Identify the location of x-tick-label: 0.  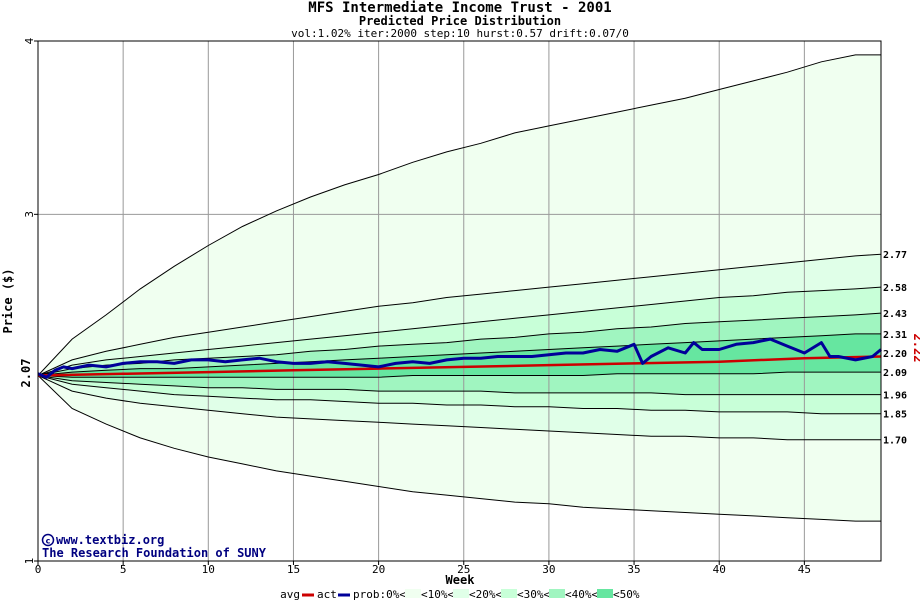
(38, 569).